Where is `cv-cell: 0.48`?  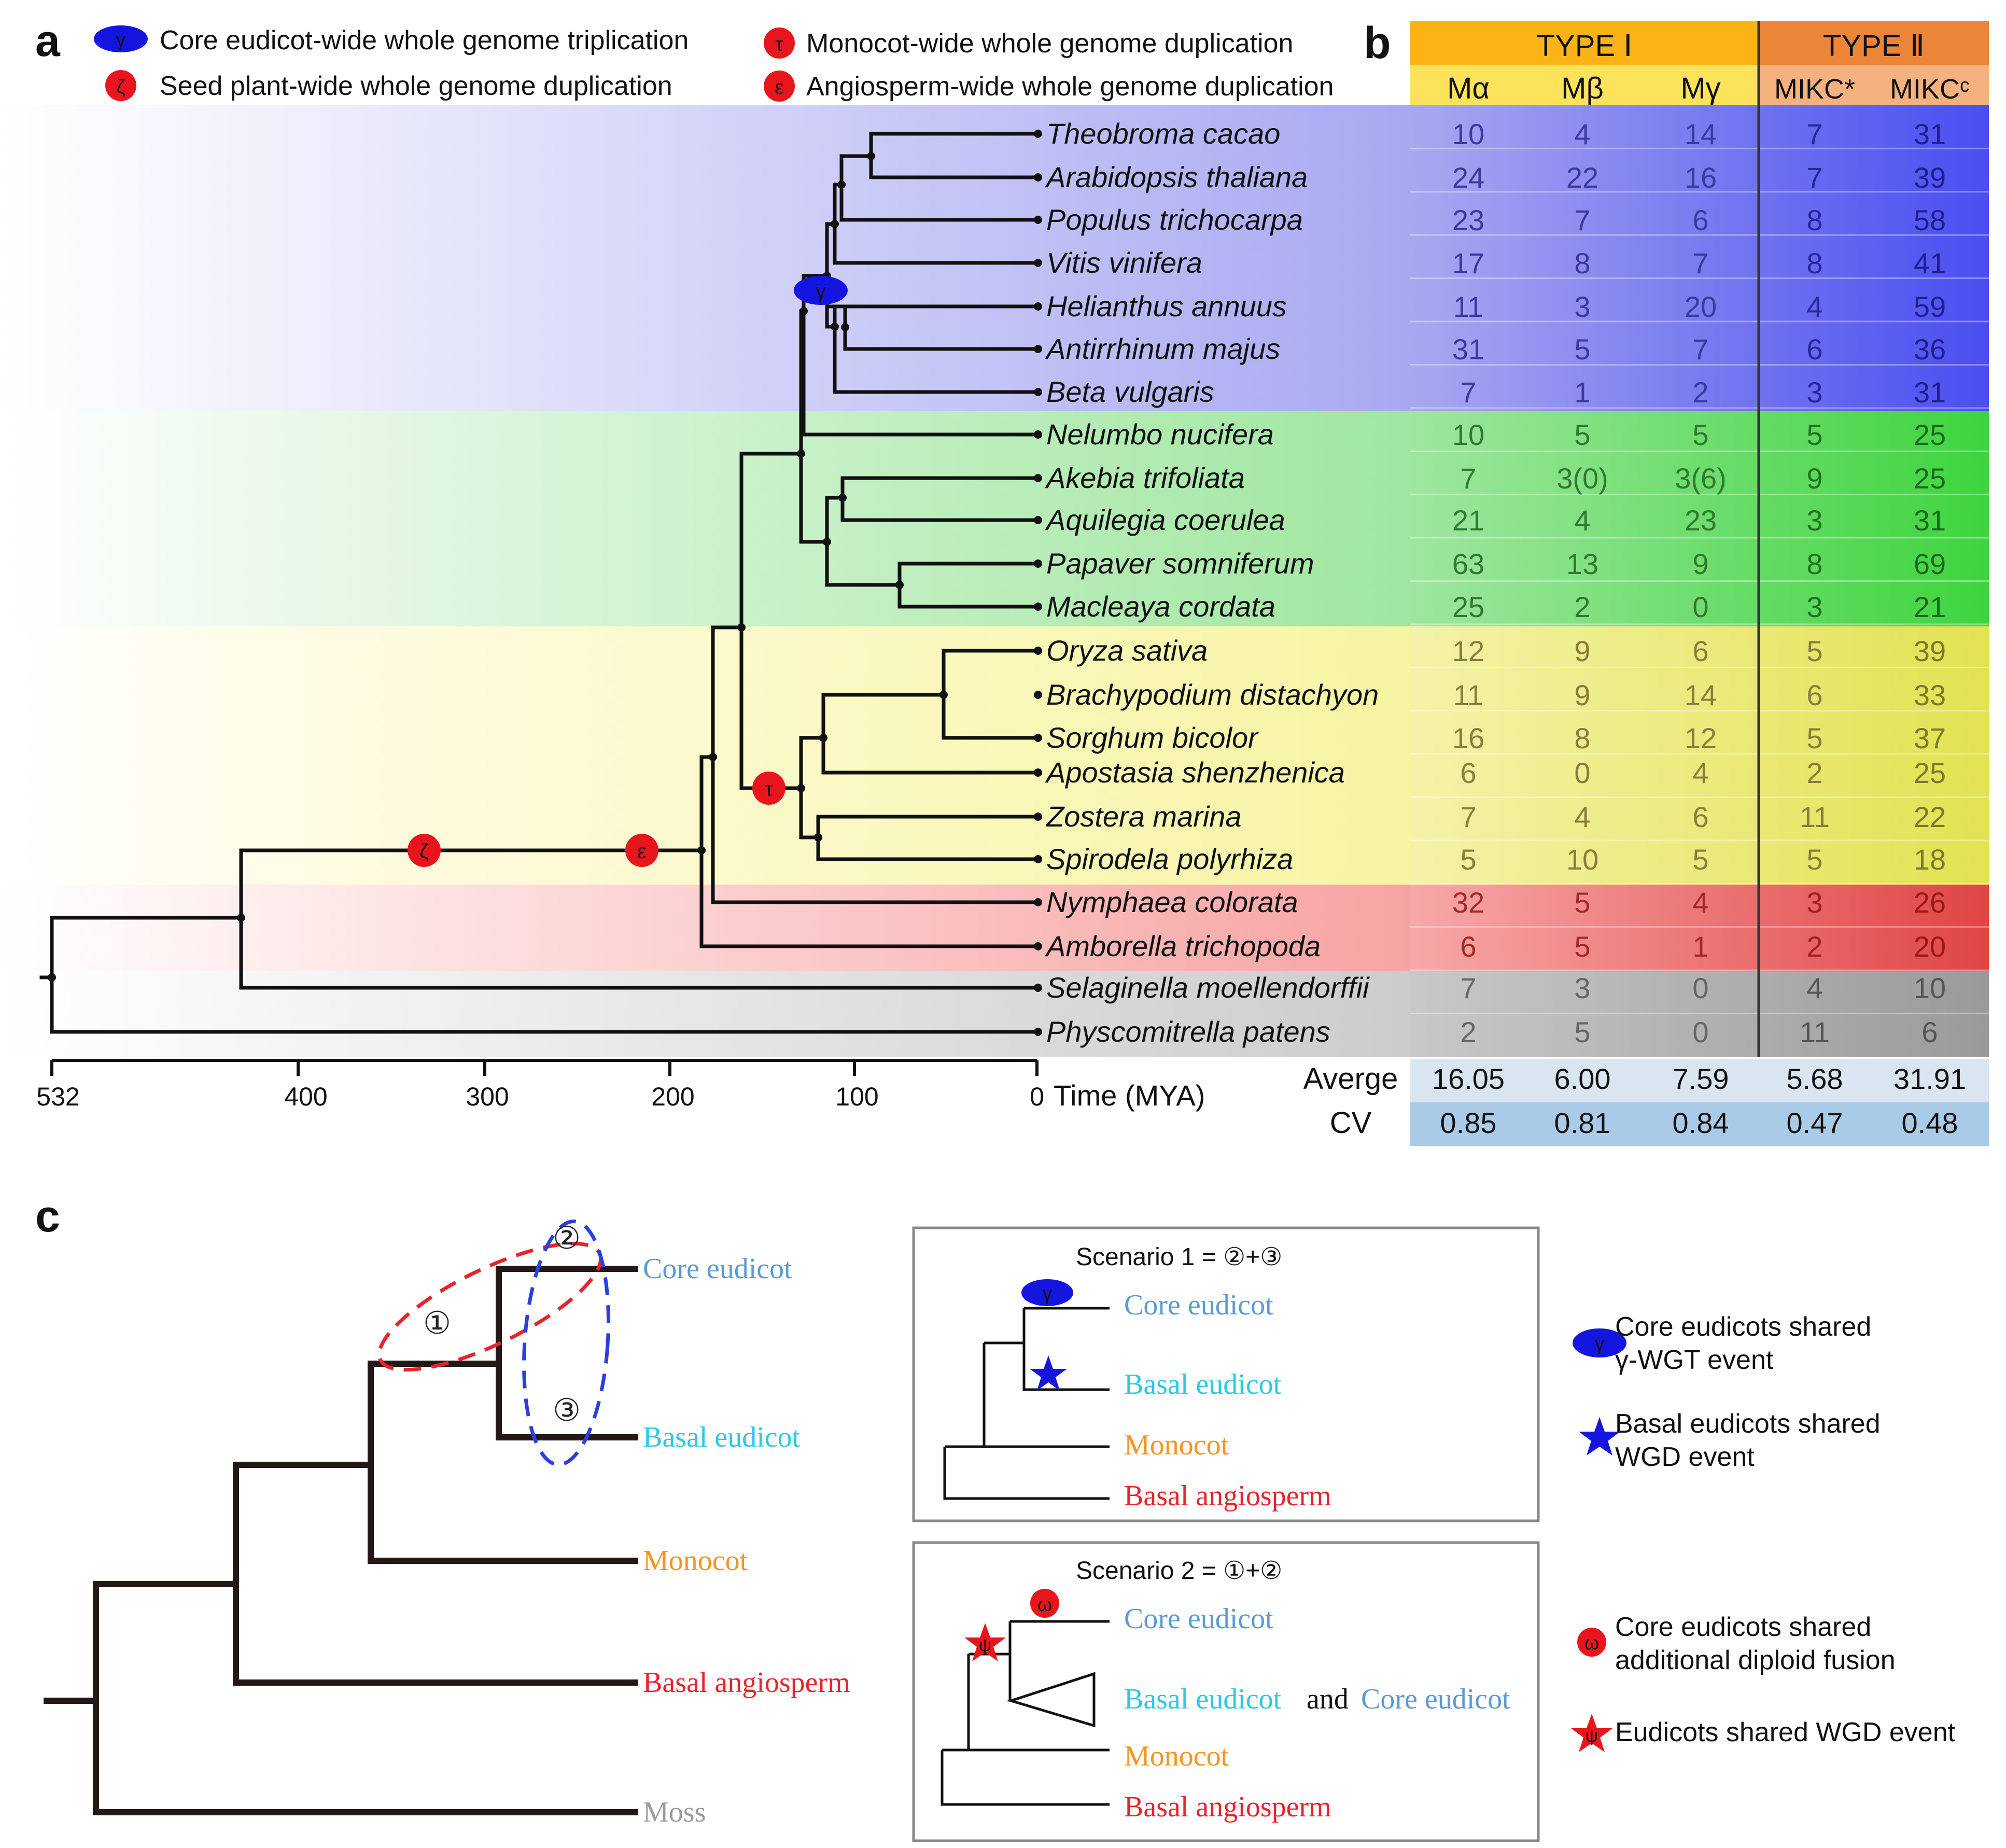 cv-cell: 0.48 is located at coordinates (1930, 1123).